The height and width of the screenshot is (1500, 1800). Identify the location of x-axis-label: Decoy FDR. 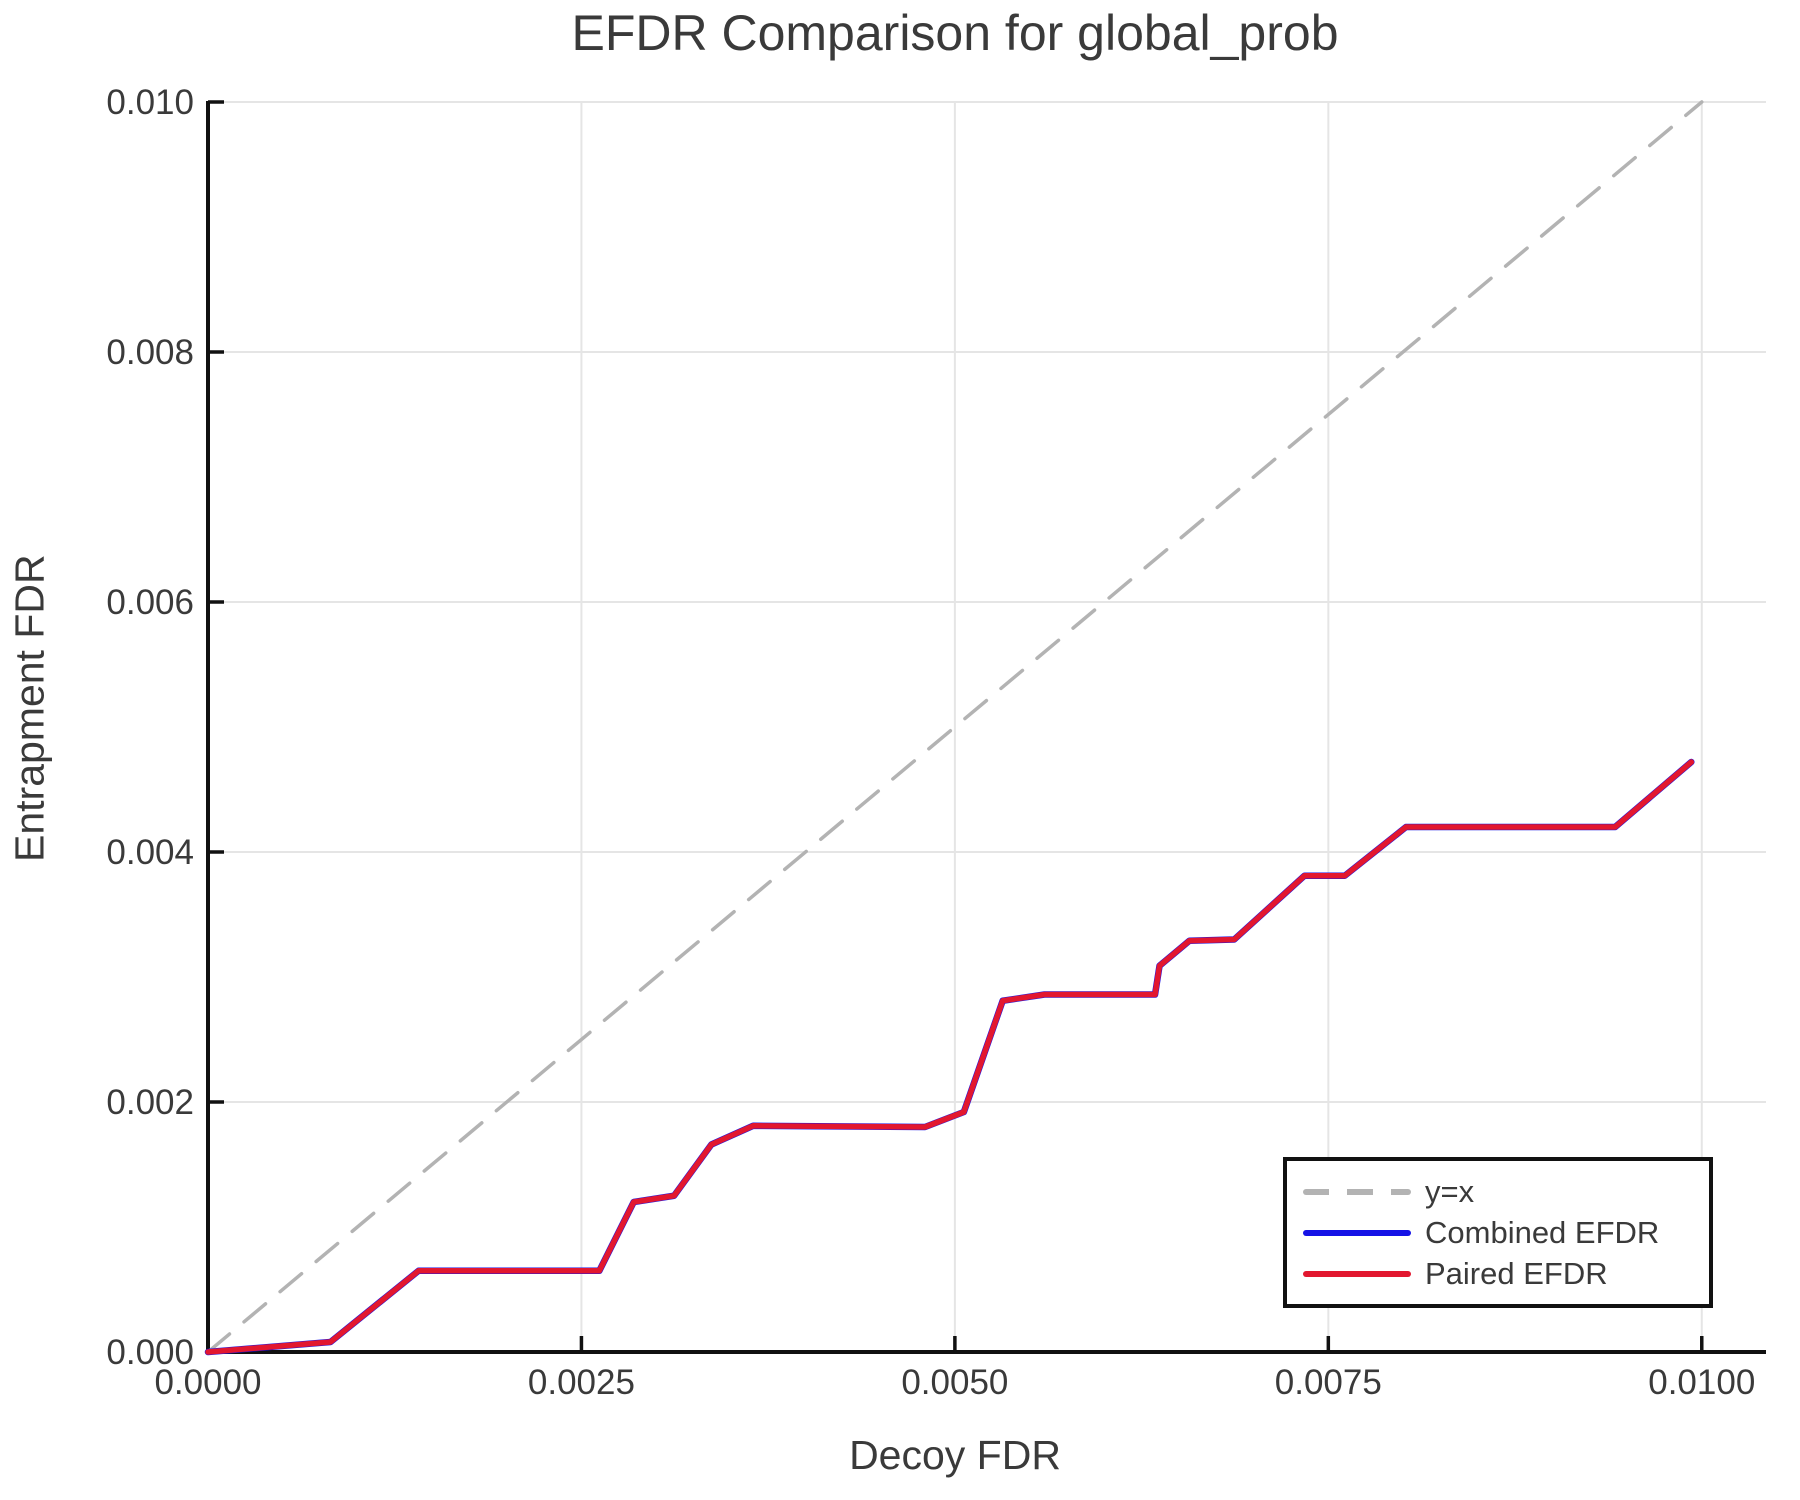
(955, 1455).